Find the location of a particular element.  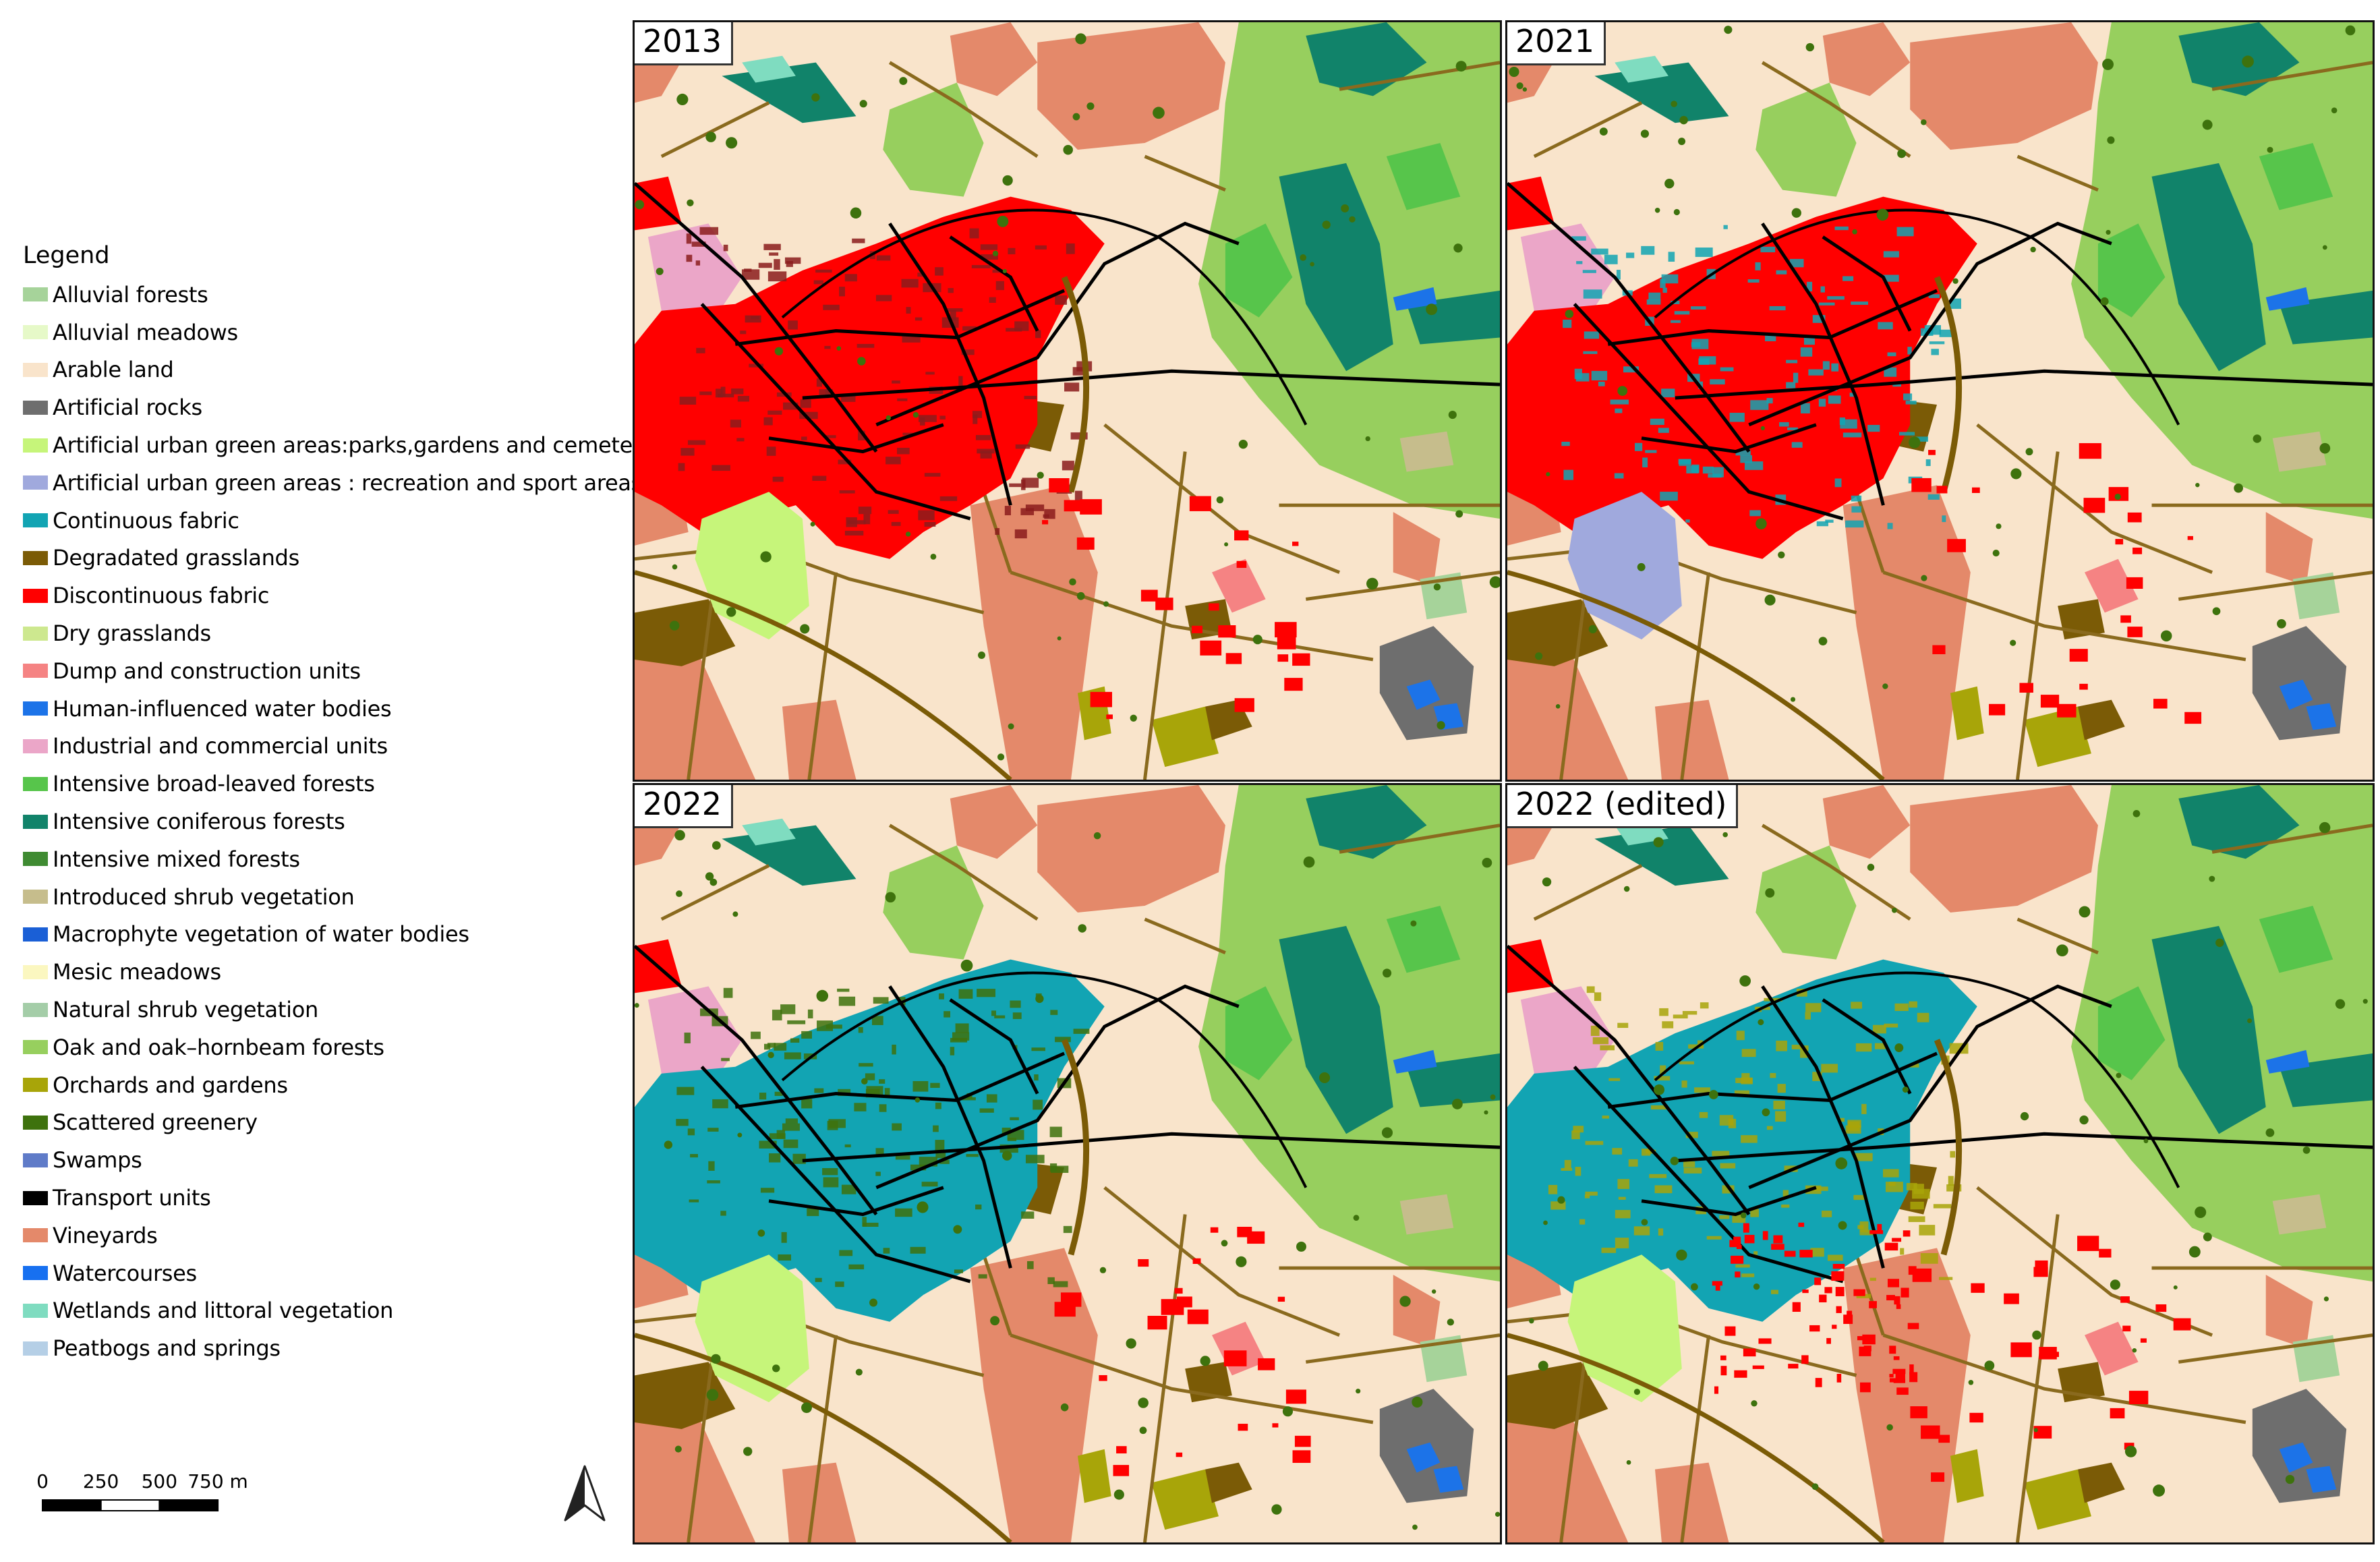

legend-label: Intensive coniferous forests is located at coordinates (199, 822).